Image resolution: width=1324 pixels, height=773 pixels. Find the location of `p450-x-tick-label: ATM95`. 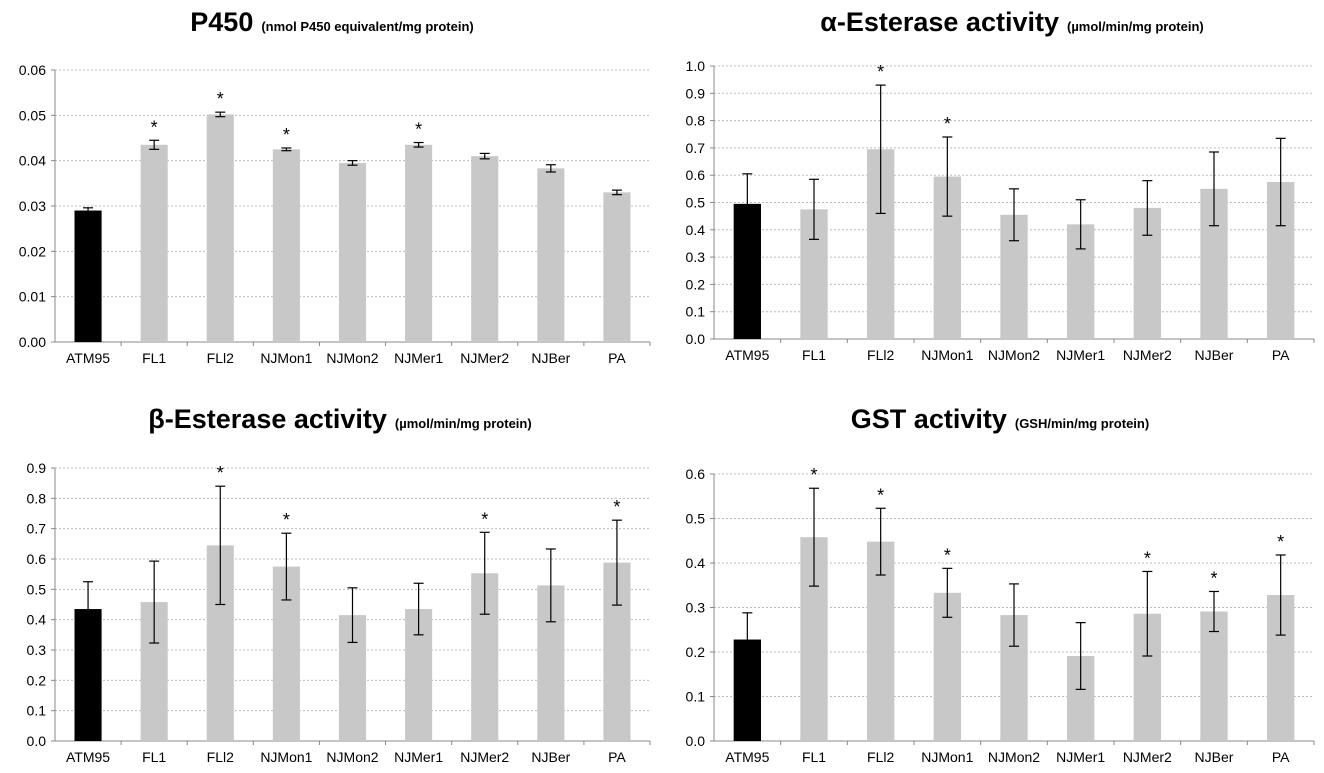

p450-x-tick-label: ATM95 is located at coordinates (88, 358).